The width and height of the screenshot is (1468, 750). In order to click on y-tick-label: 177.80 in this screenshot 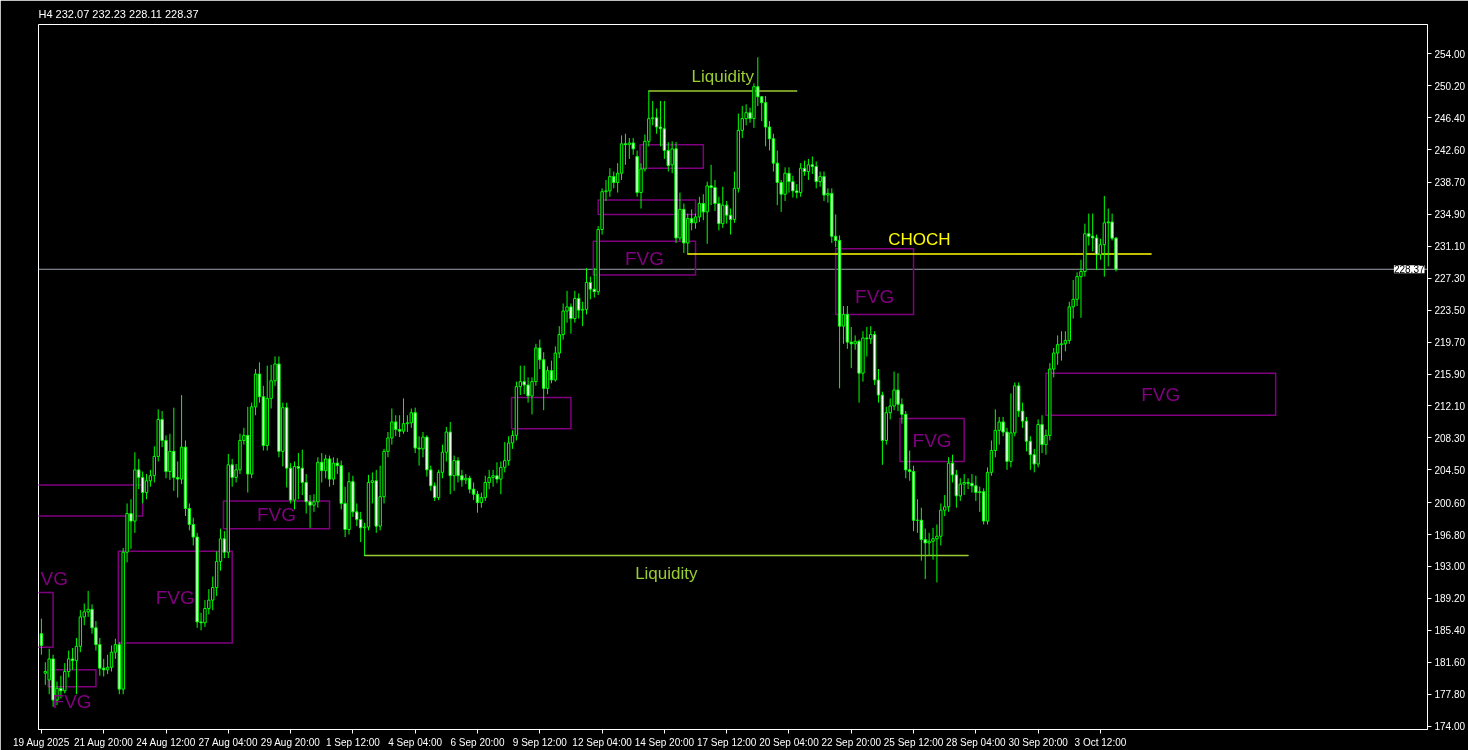, I will do `click(1450, 695)`.